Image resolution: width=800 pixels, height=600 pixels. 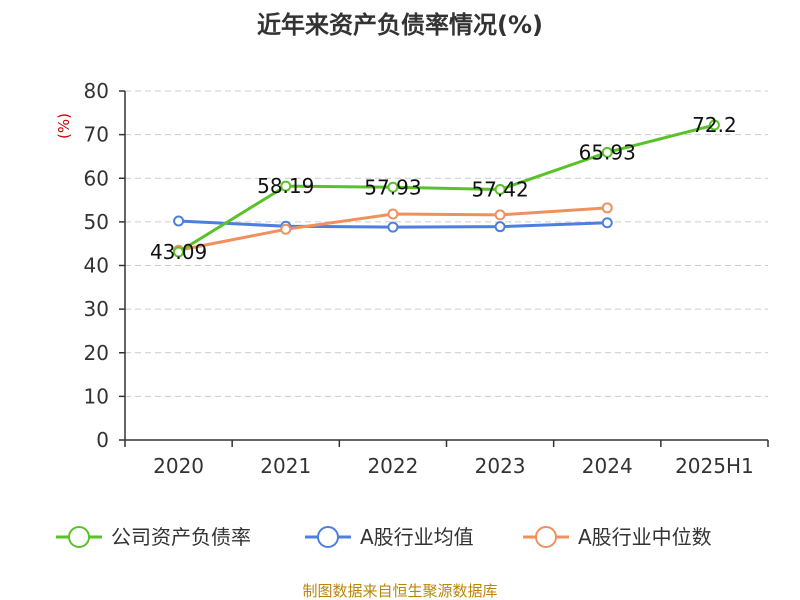 What do you see at coordinates (399, 591) in the screenshot?
I see `source-note: 制图数据来自恒生聚源数据库` at bounding box center [399, 591].